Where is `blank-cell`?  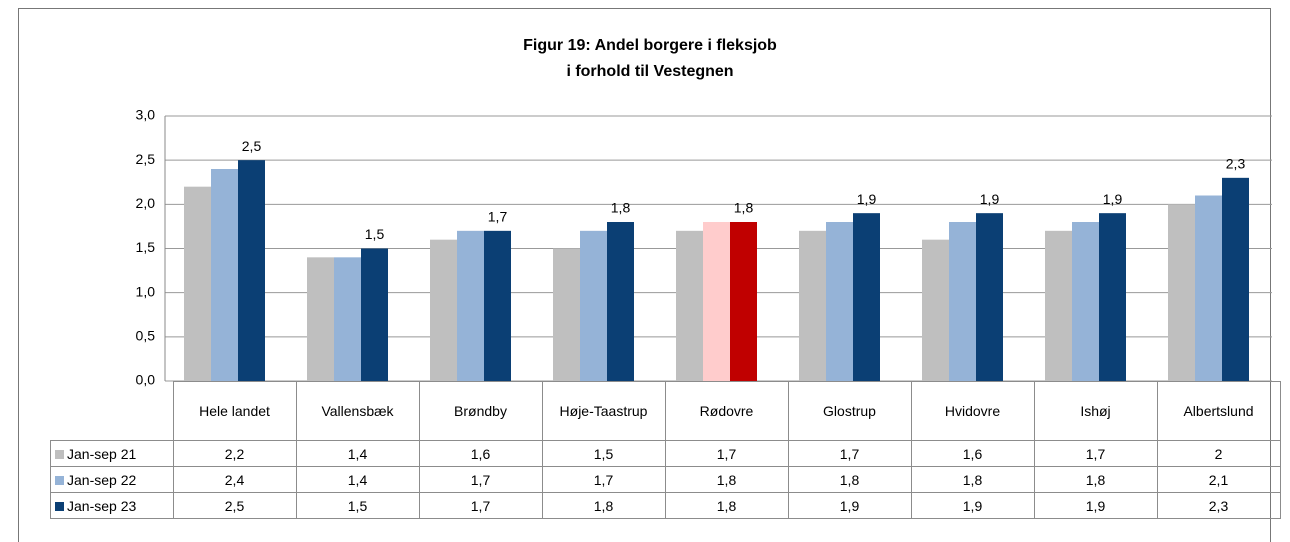 blank-cell is located at coordinates (112, 411).